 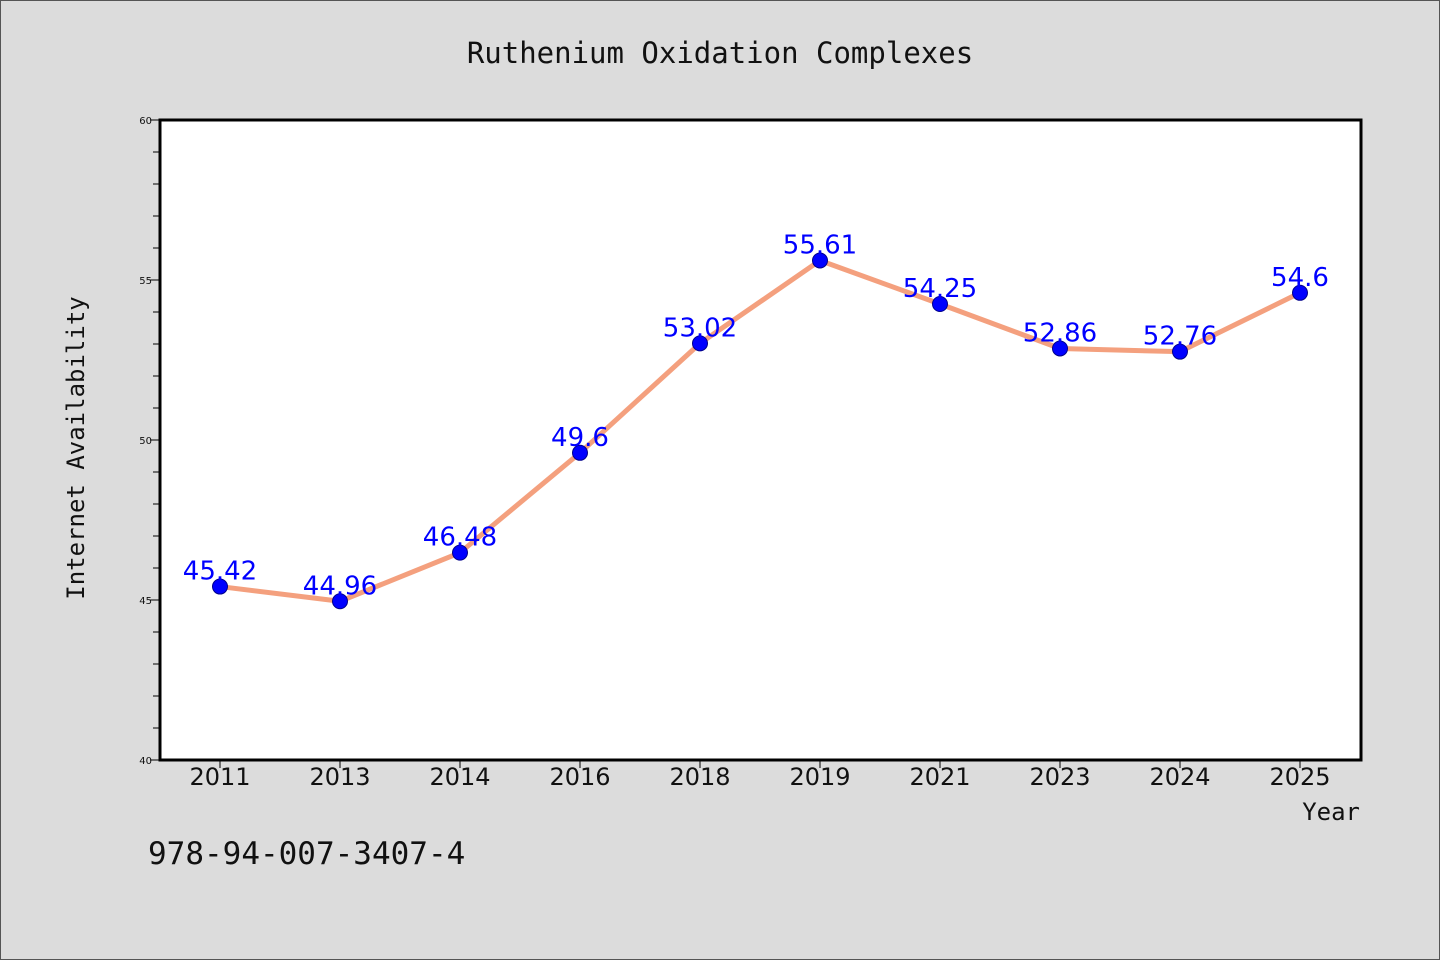 What do you see at coordinates (720, 53) in the screenshot?
I see `chart-title: Ruthenium Oxidation Complexes` at bounding box center [720, 53].